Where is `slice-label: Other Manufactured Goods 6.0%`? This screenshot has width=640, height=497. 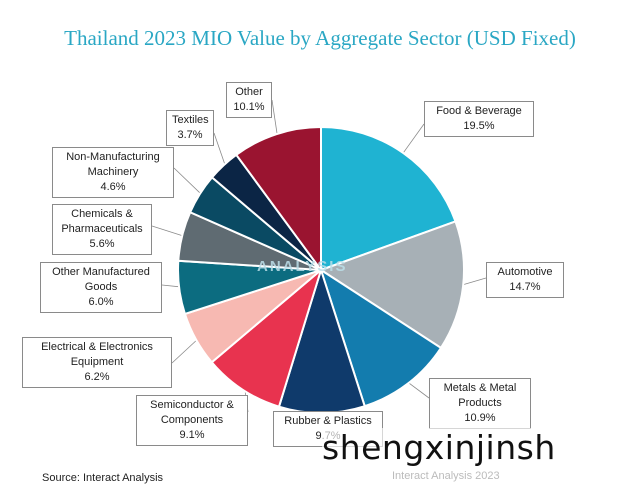
slice-label: Other Manufactured Goods 6.0% is located at coordinates (101, 287).